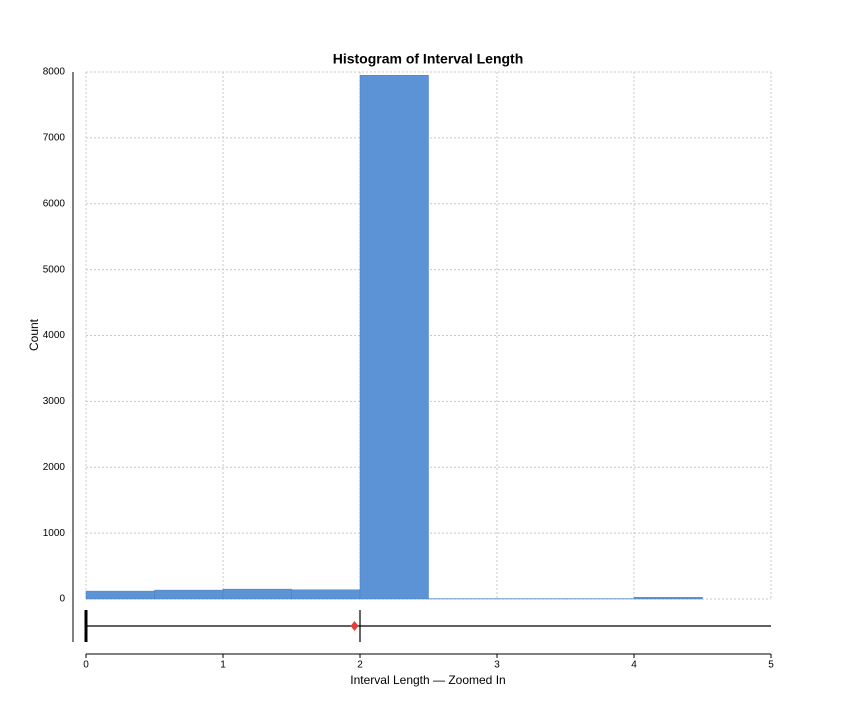 Image resolution: width=857 pixels, height=714 pixels. I want to click on y-tick-label: 7000, so click(54, 138).